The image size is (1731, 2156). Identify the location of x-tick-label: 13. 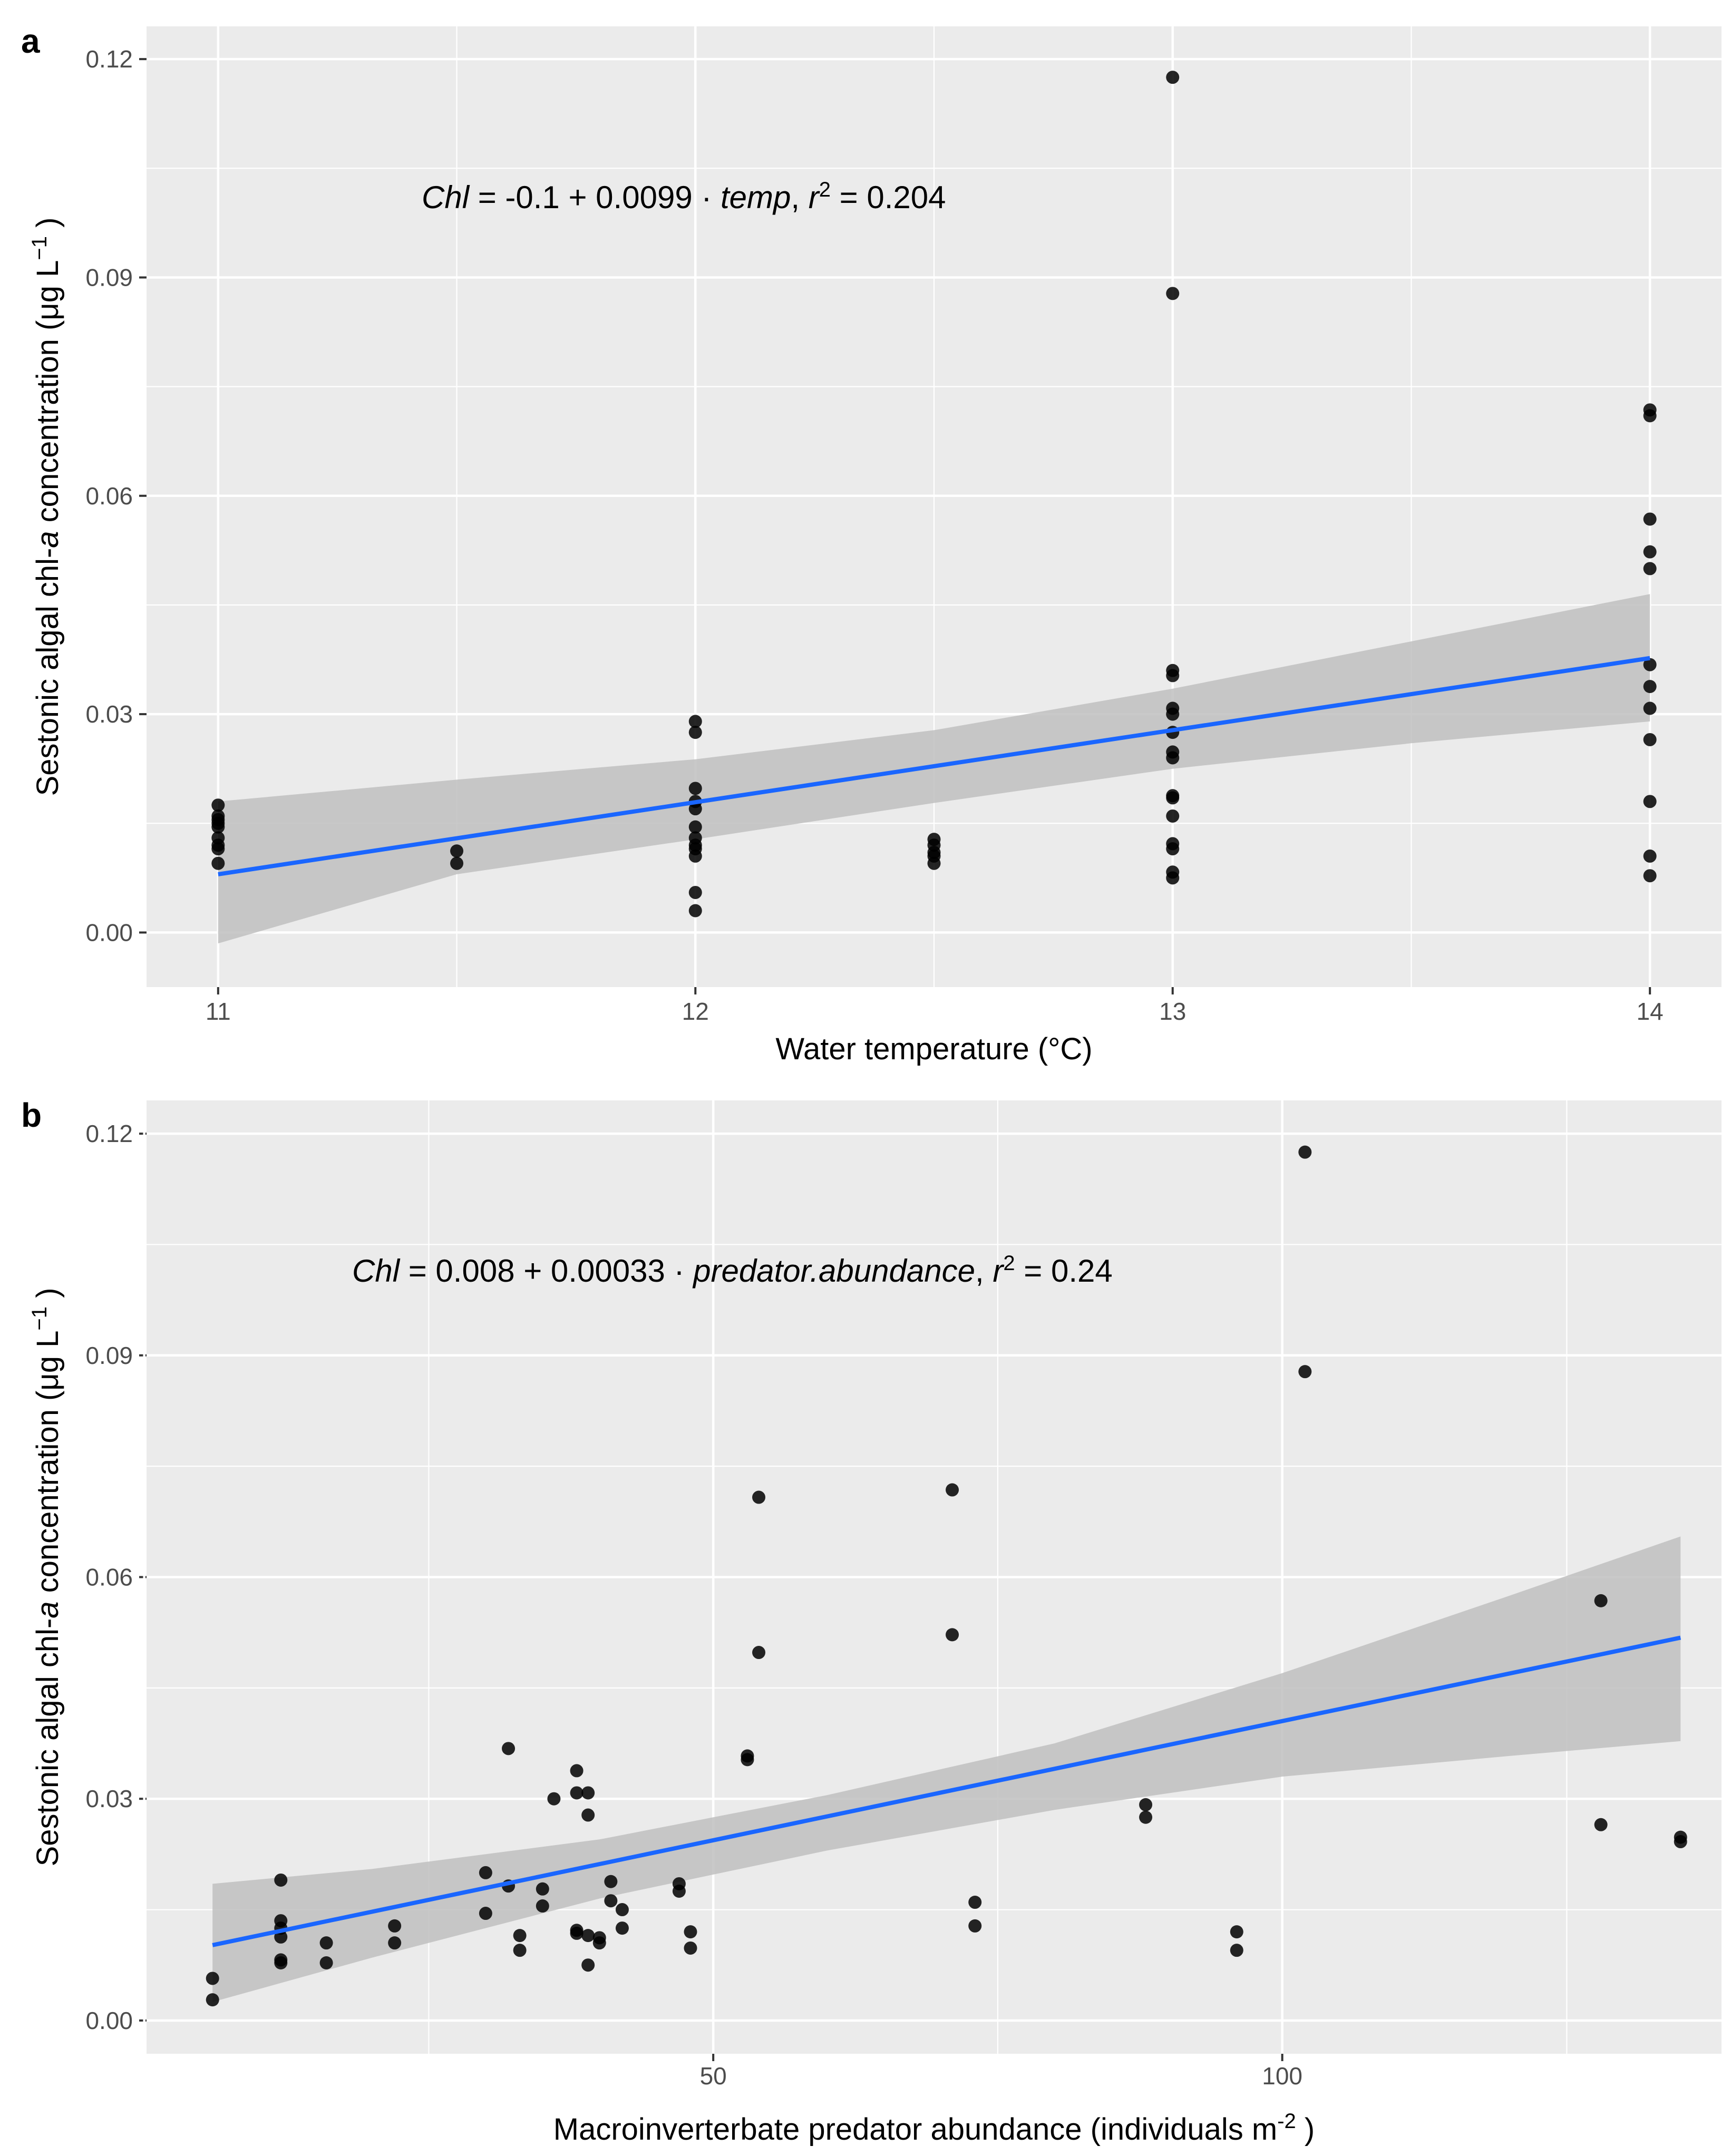
(1172, 1011).